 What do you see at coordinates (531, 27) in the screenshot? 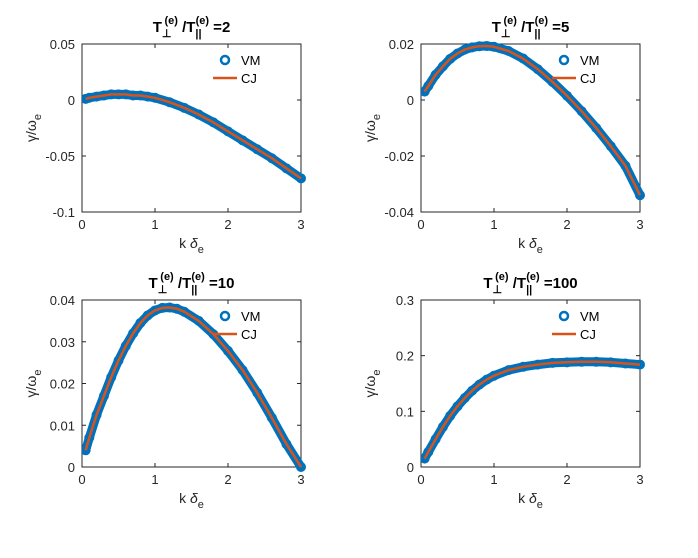
I see `chart-title: T⊥(e) /T||(e) =5` at bounding box center [531, 27].